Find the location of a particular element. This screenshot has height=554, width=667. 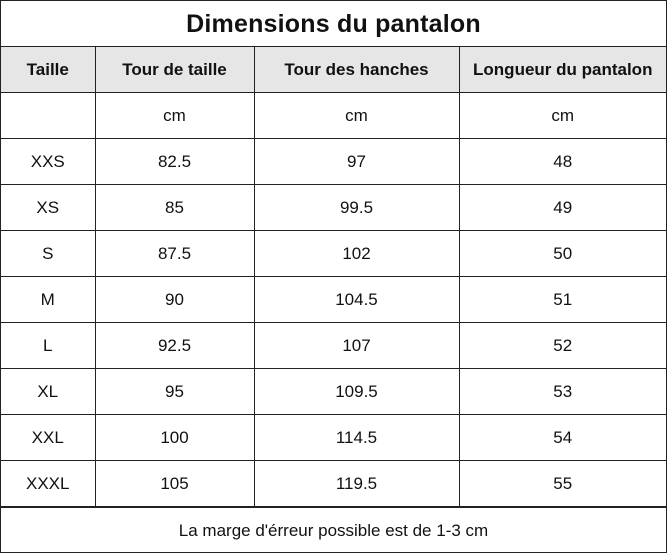

size-cell: M is located at coordinates (48, 299).